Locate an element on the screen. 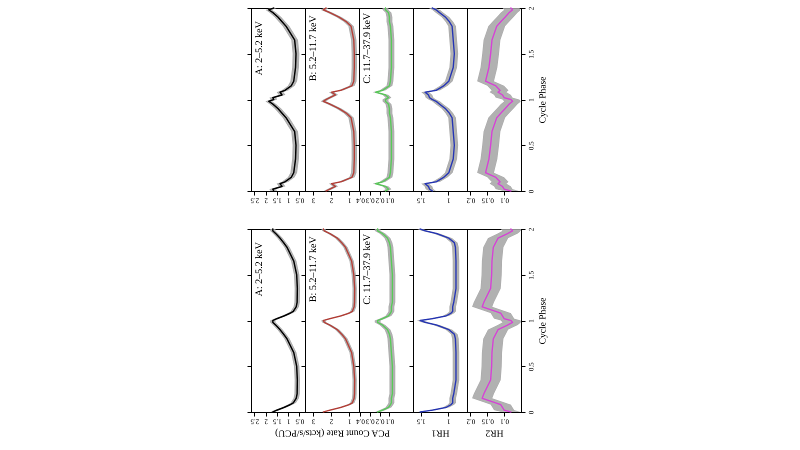  x-axis-title: HR1 is located at coordinates (440, 433).